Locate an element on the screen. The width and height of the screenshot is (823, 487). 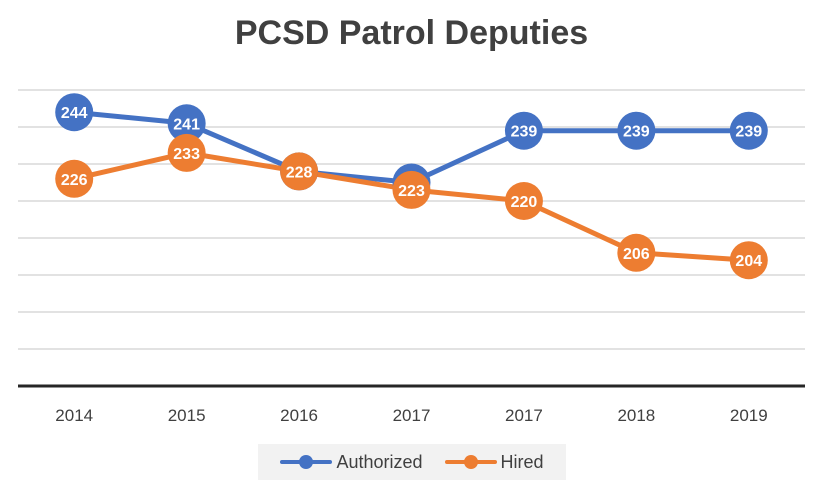
data-label: 220 is located at coordinates (524, 202).